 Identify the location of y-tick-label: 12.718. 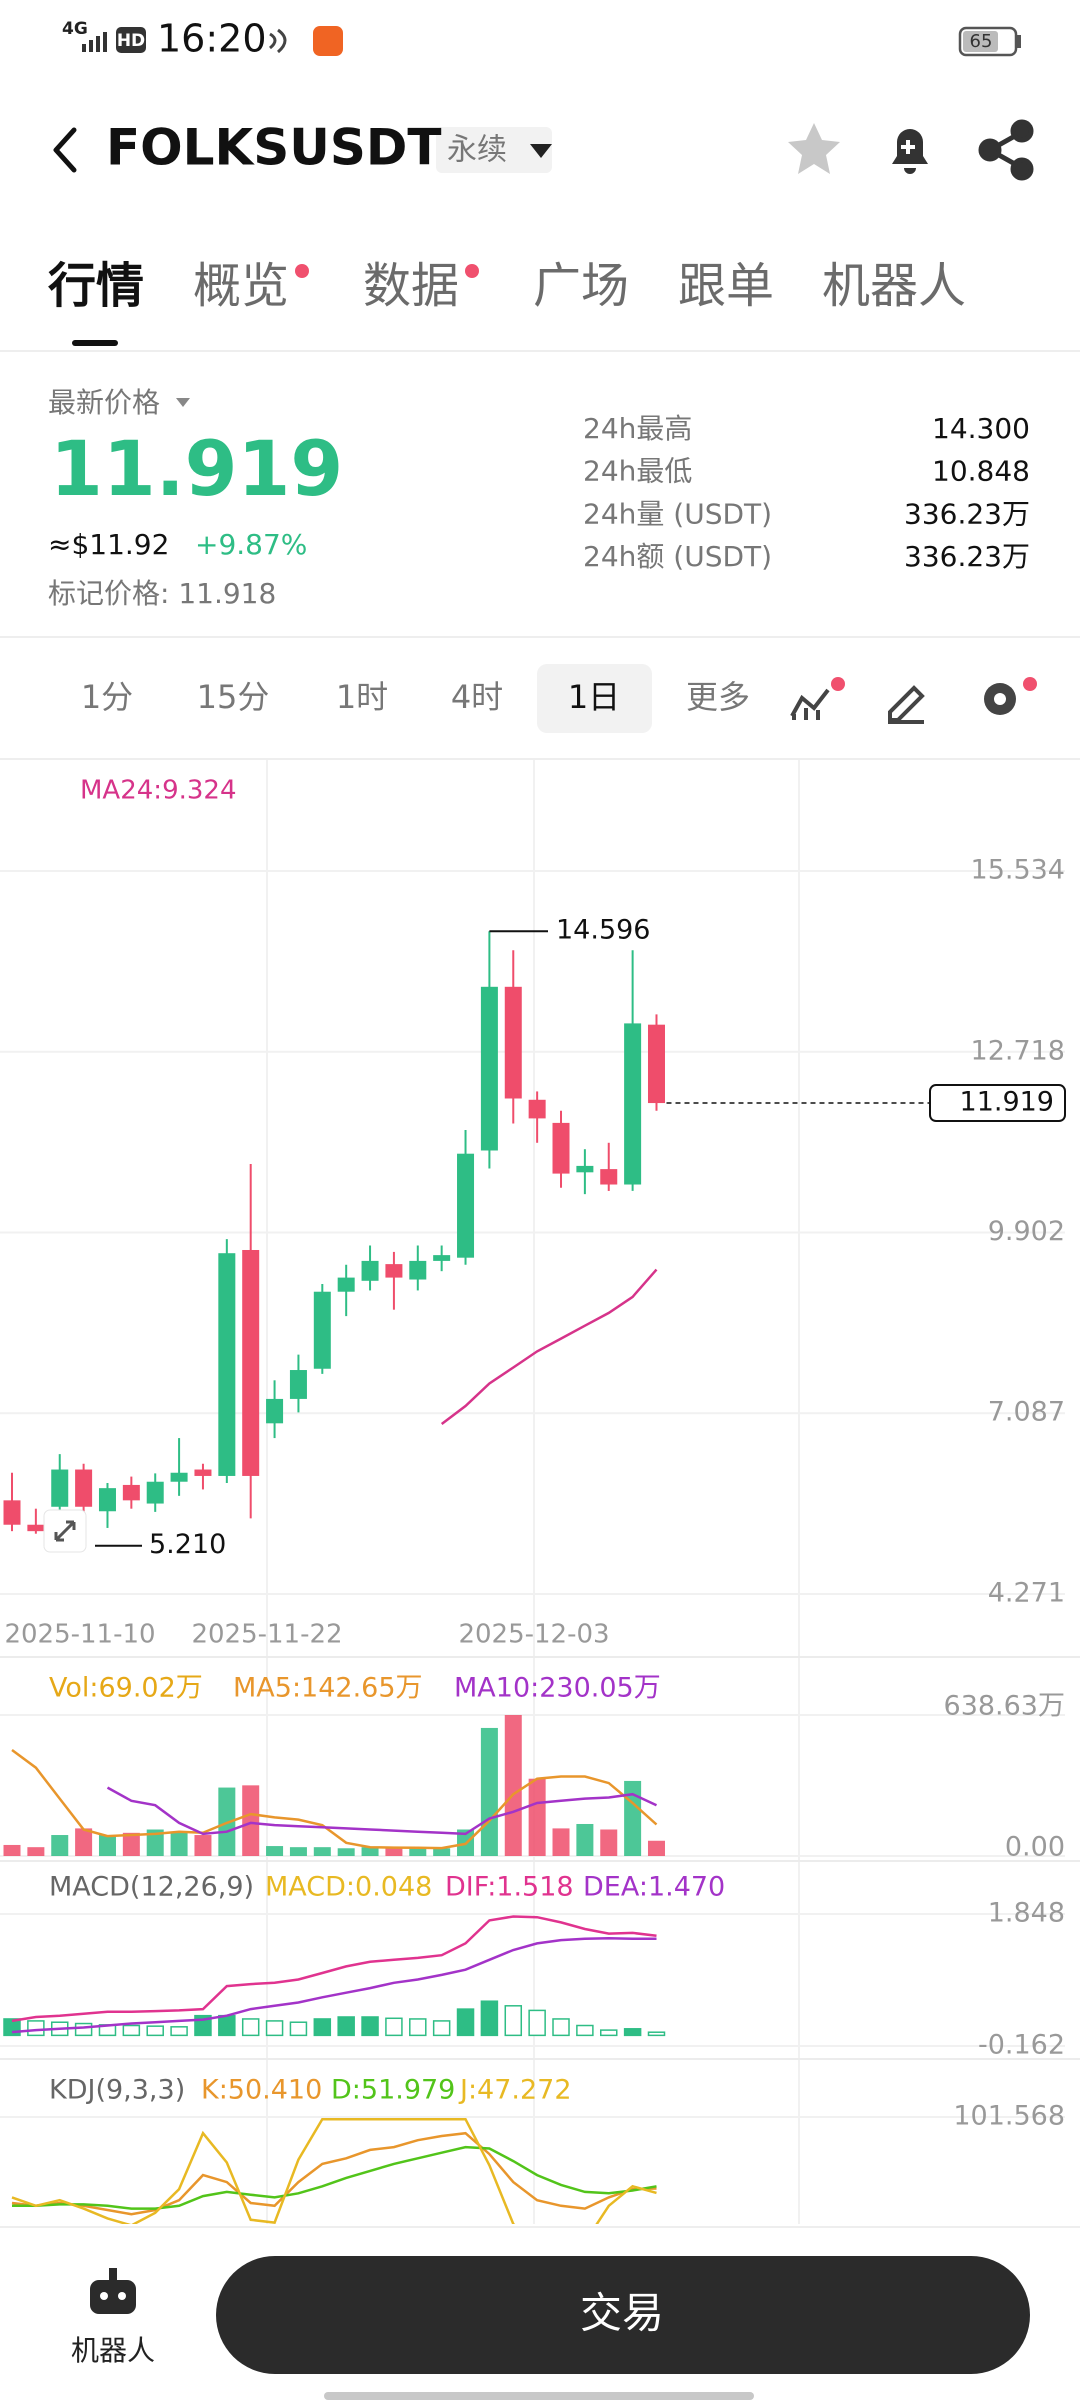
(1018, 1050).